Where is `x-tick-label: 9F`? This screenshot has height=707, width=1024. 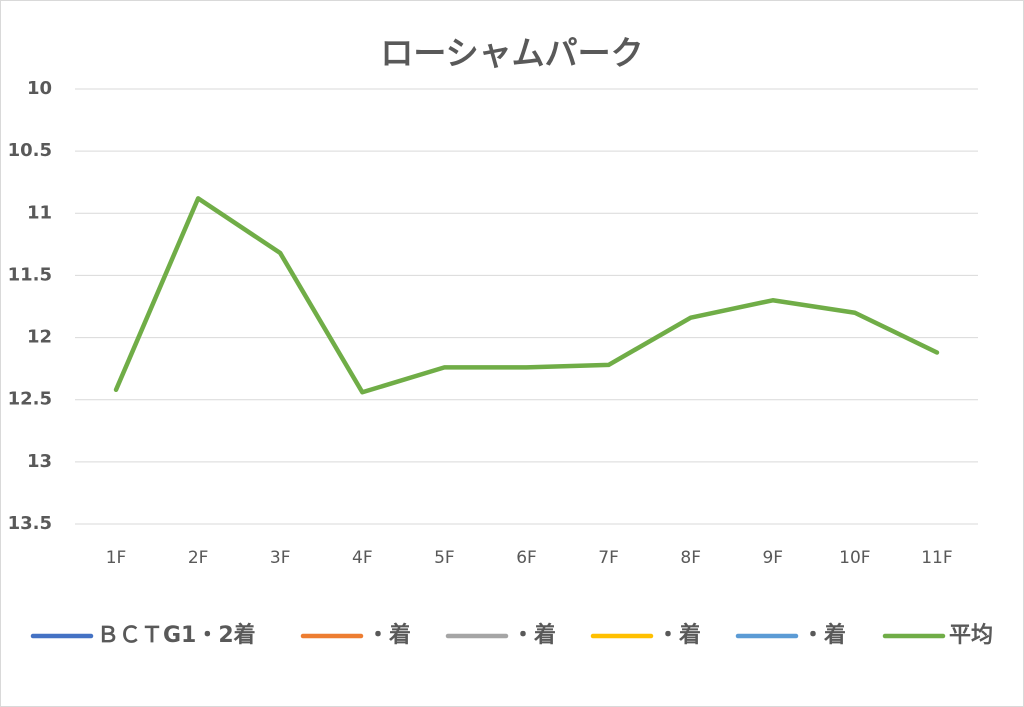 x-tick-label: 9F is located at coordinates (772, 558).